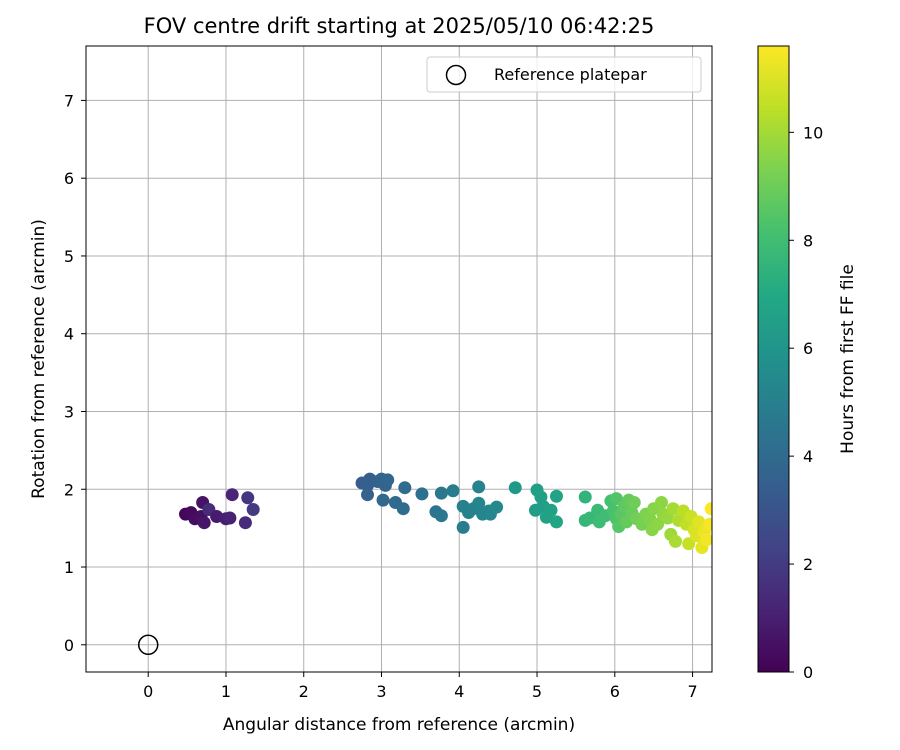 The width and height of the screenshot is (900, 750). What do you see at coordinates (615, 691) in the screenshot?
I see `x-tick-label: 6` at bounding box center [615, 691].